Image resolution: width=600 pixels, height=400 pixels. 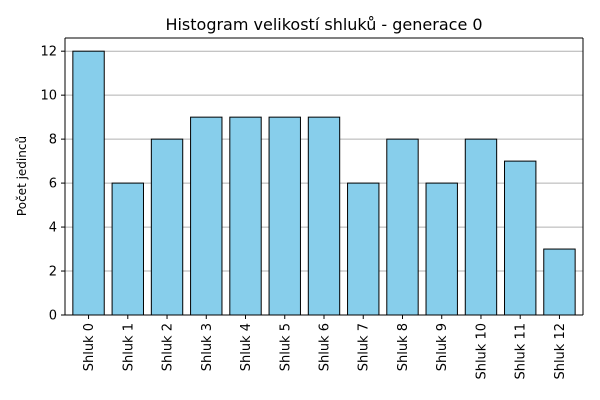 I want to click on x-tick-label: Shluk 10, so click(x=481, y=351).